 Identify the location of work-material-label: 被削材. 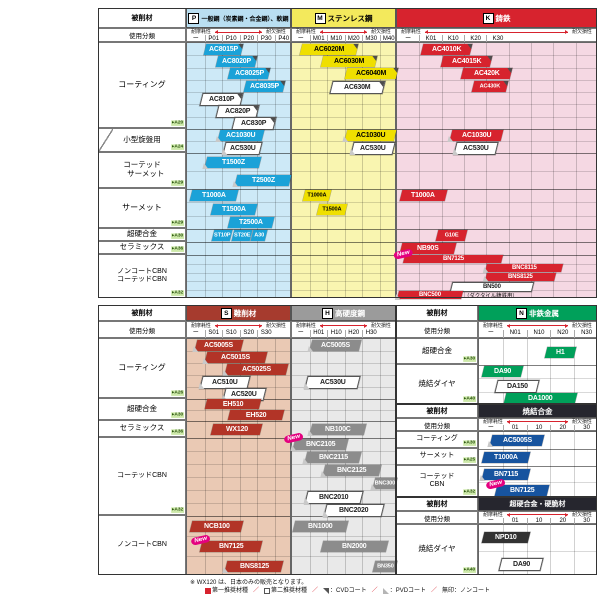
(142, 18).